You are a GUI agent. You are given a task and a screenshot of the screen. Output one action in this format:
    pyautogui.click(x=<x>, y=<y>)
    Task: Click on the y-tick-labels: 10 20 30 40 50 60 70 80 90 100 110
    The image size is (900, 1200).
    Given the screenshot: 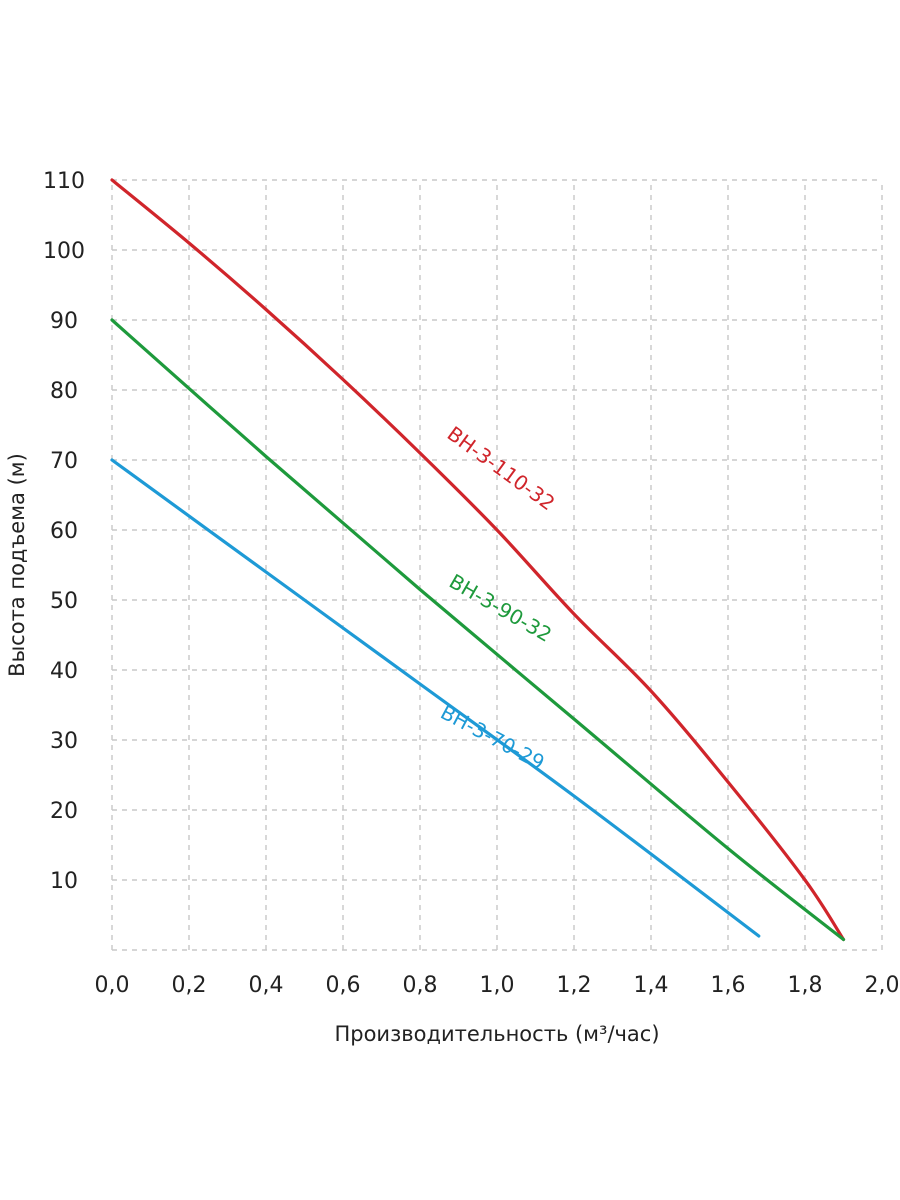 What is the action you would take?
    pyautogui.click(x=64, y=531)
    